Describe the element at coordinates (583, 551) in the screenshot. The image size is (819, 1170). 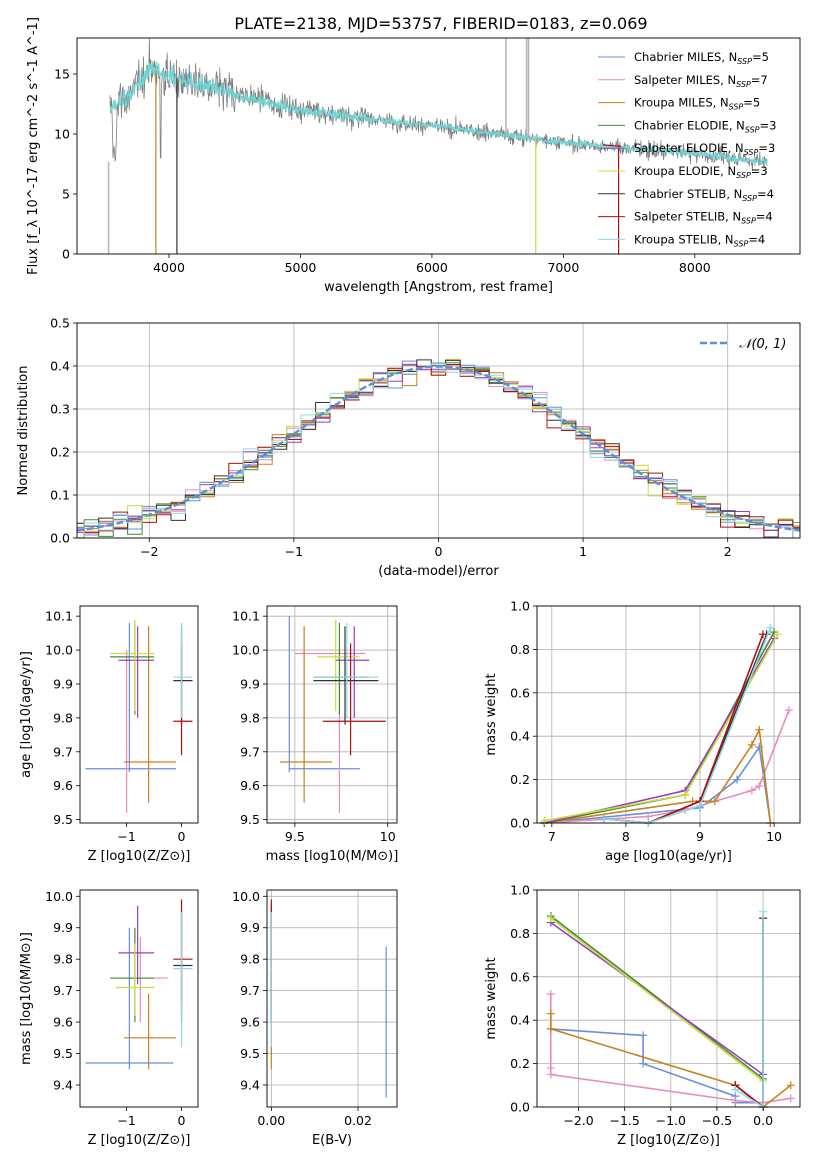
I see `x-tick-label: 1` at that location.